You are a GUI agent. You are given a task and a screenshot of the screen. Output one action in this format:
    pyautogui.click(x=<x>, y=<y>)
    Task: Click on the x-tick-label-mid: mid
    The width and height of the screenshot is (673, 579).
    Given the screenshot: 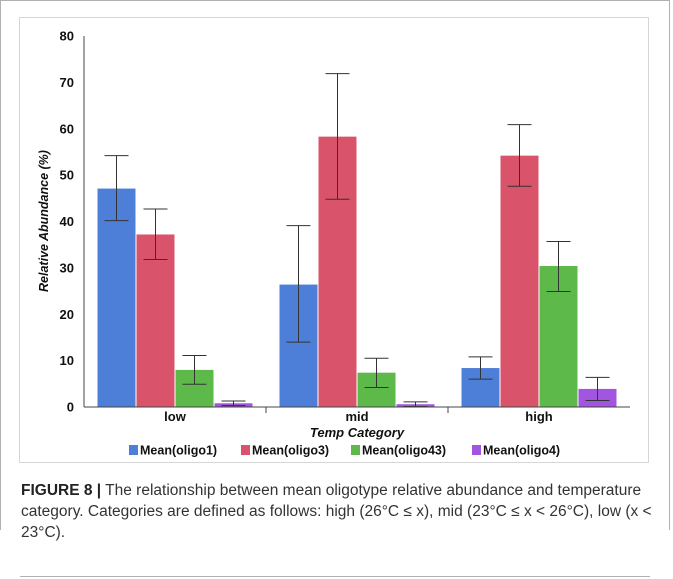 What is the action you would take?
    pyautogui.click(x=356, y=416)
    